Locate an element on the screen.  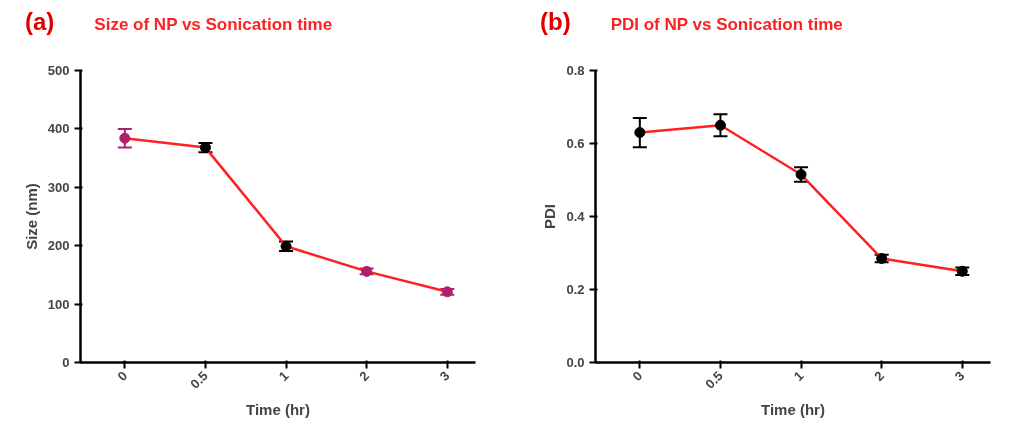
y-tick-label: 0.8 is located at coordinates (575, 70).